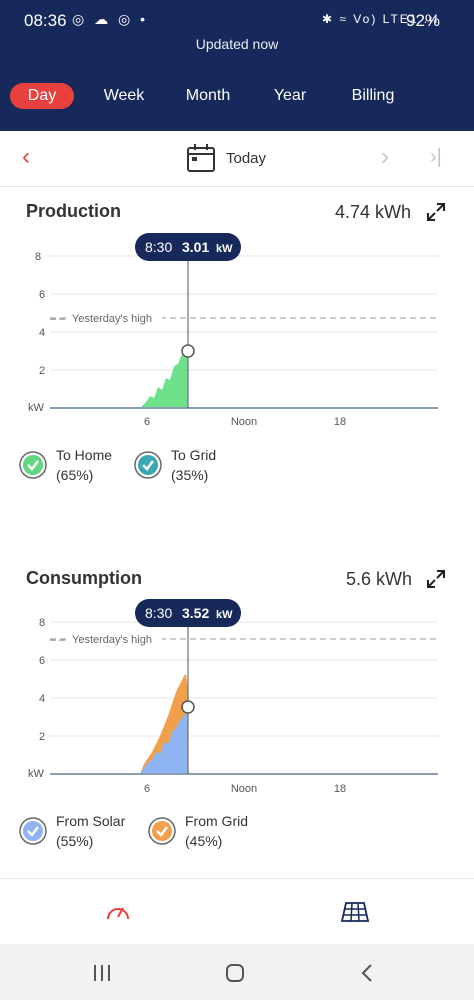 The width and height of the screenshot is (474, 1000). What do you see at coordinates (118, 911) in the screenshot?
I see `gauge-icon` at bounding box center [118, 911].